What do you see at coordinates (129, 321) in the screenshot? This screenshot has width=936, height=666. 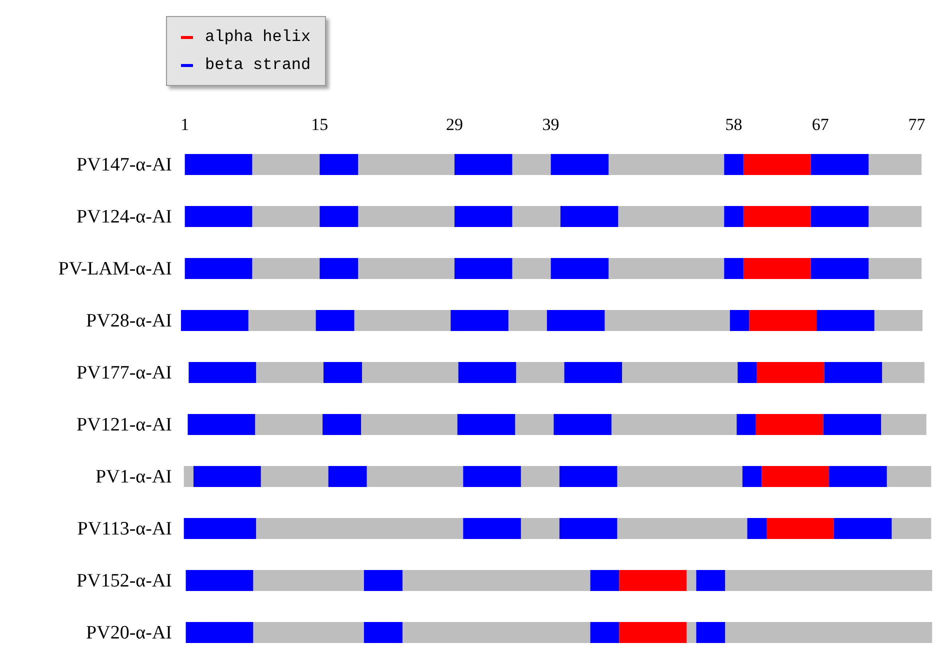 I see `y-tick-label: PV28-α-AI` at bounding box center [129, 321].